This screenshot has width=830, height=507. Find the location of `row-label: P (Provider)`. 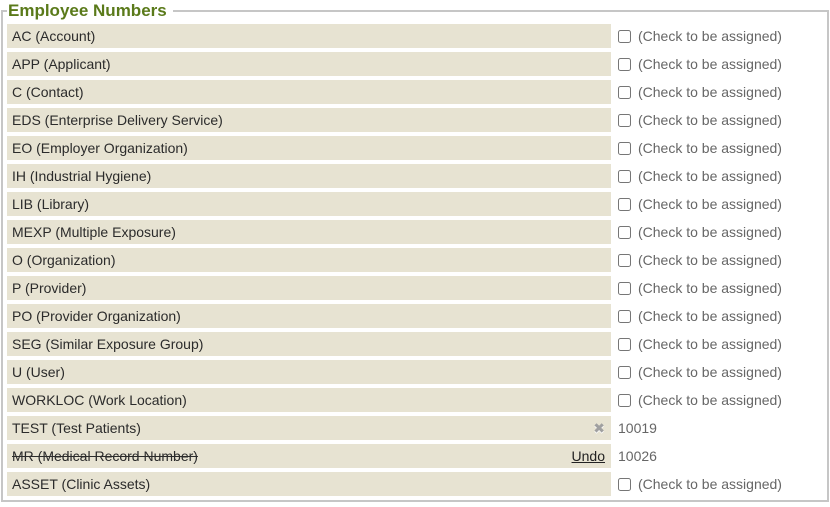

row-label: P (Provider) is located at coordinates (49, 288).